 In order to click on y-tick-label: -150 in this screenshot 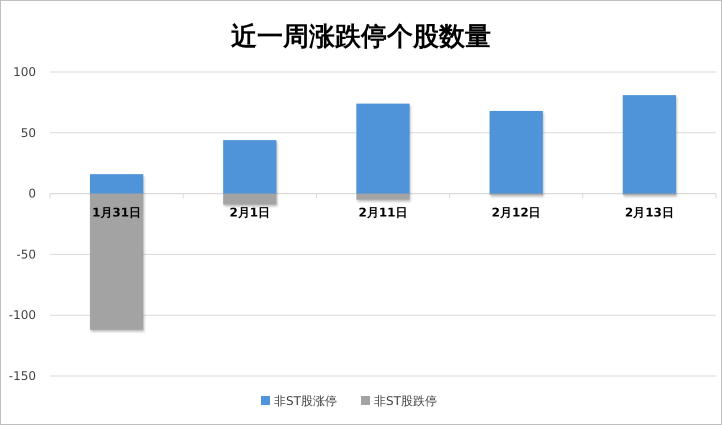, I will do `click(22, 376)`.